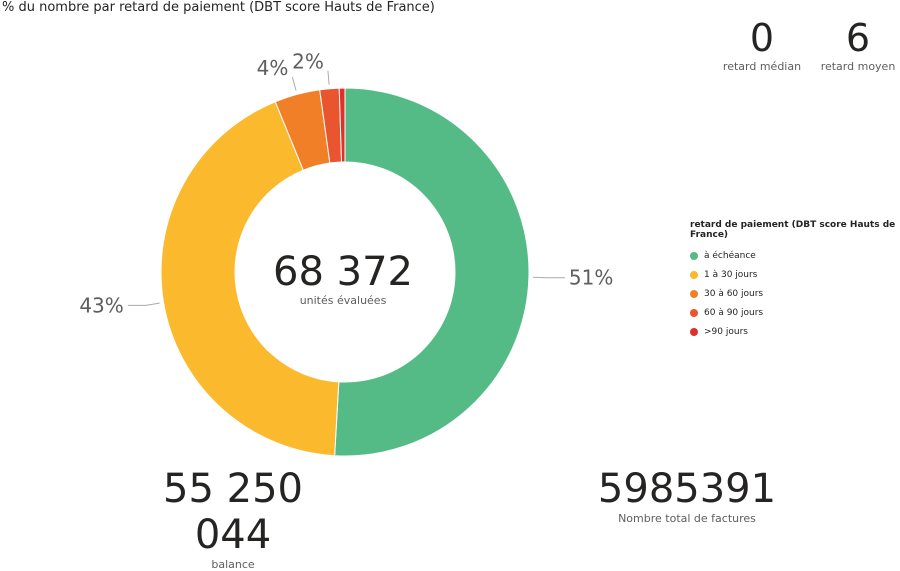 The height and width of the screenshot is (571, 900). I want to click on legend-item-1: 1 à 30 jours, so click(795, 274).